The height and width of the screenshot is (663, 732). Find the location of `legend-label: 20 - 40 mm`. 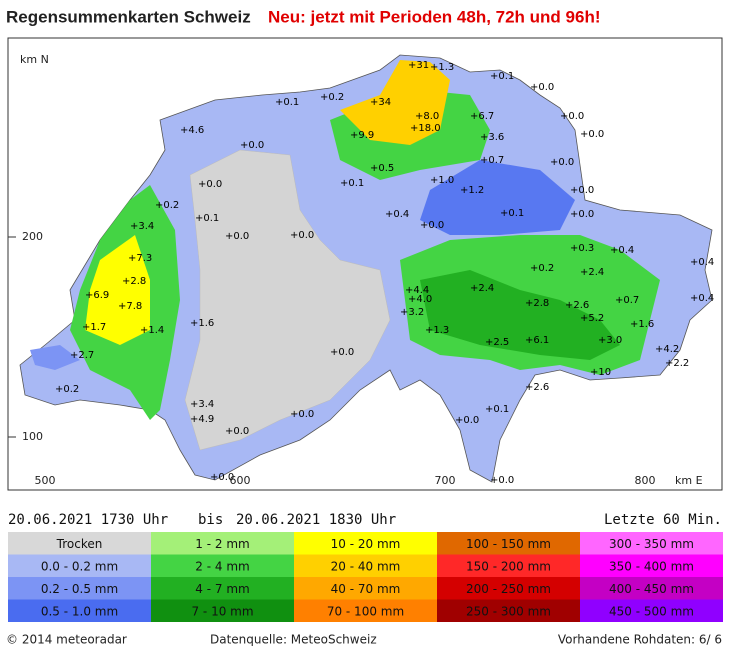

legend-label: 20 - 40 mm is located at coordinates (366, 566).